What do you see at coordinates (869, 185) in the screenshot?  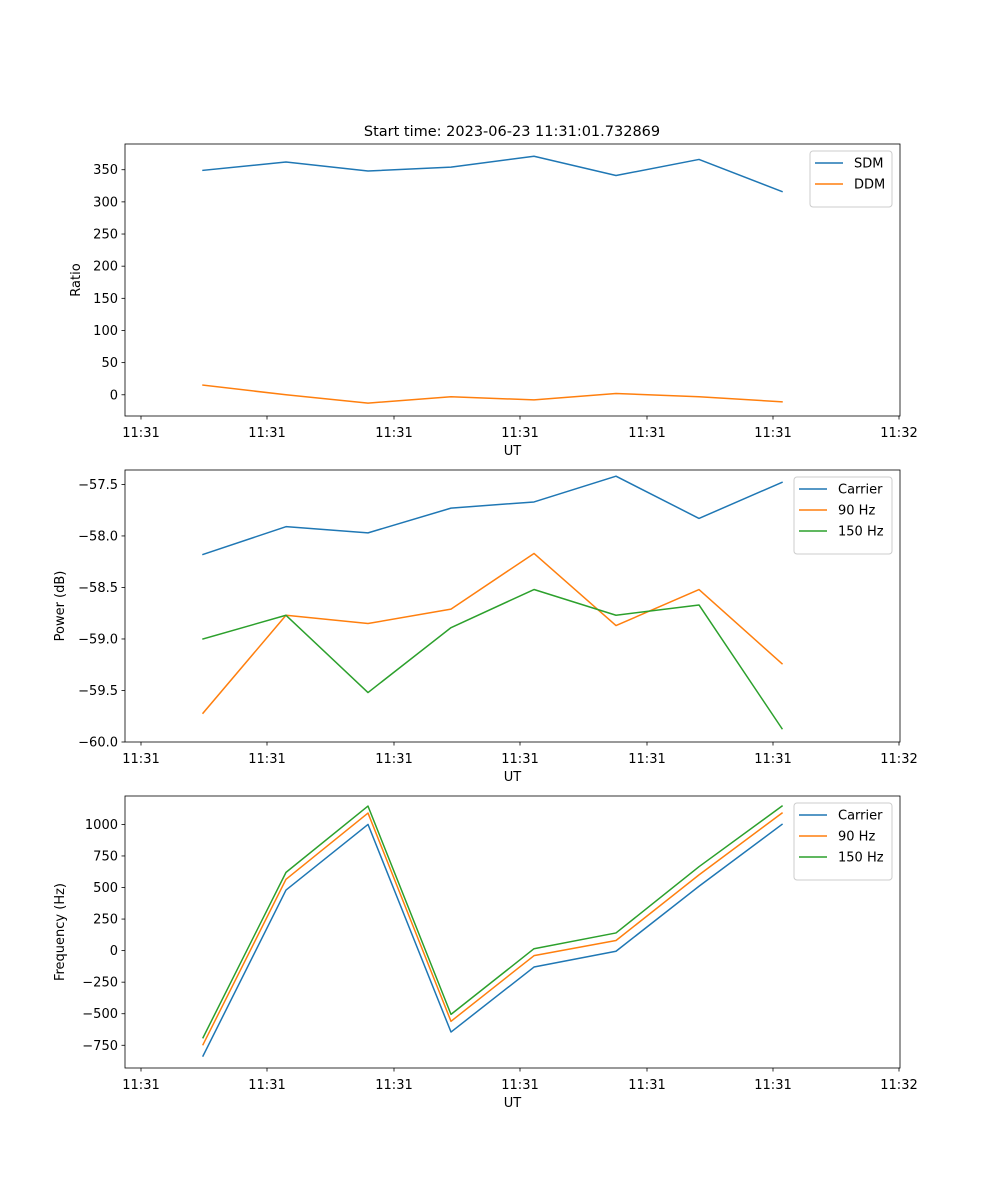 I see `legend-label: DDM` at bounding box center [869, 185].